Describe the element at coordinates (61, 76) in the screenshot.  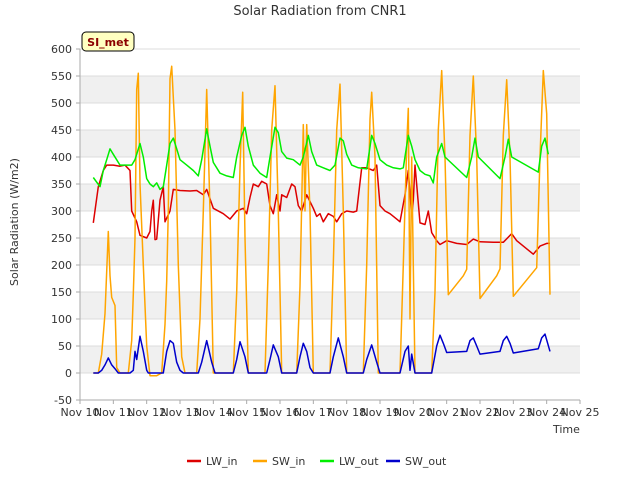
I see `y-tick-label: 550` at that location.